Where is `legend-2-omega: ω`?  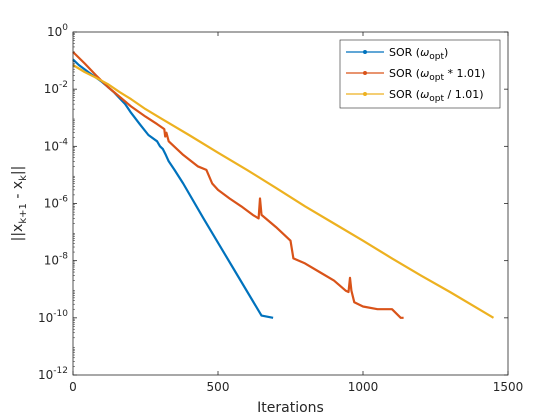 legend-2-omega: ω is located at coordinates (424, 73).